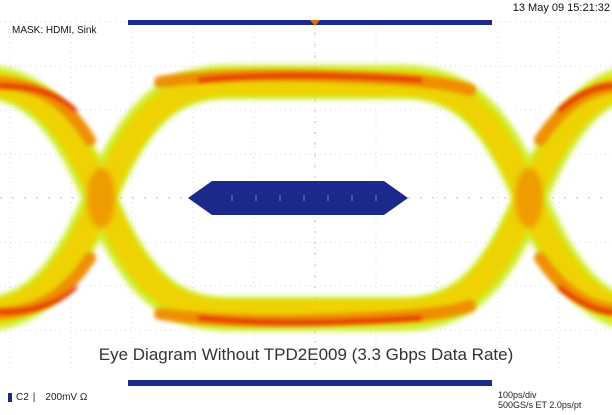 Image resolution: width=612 pixels, height=415 pixels. I want to click on mask-center-ticks, so click(304, 198).